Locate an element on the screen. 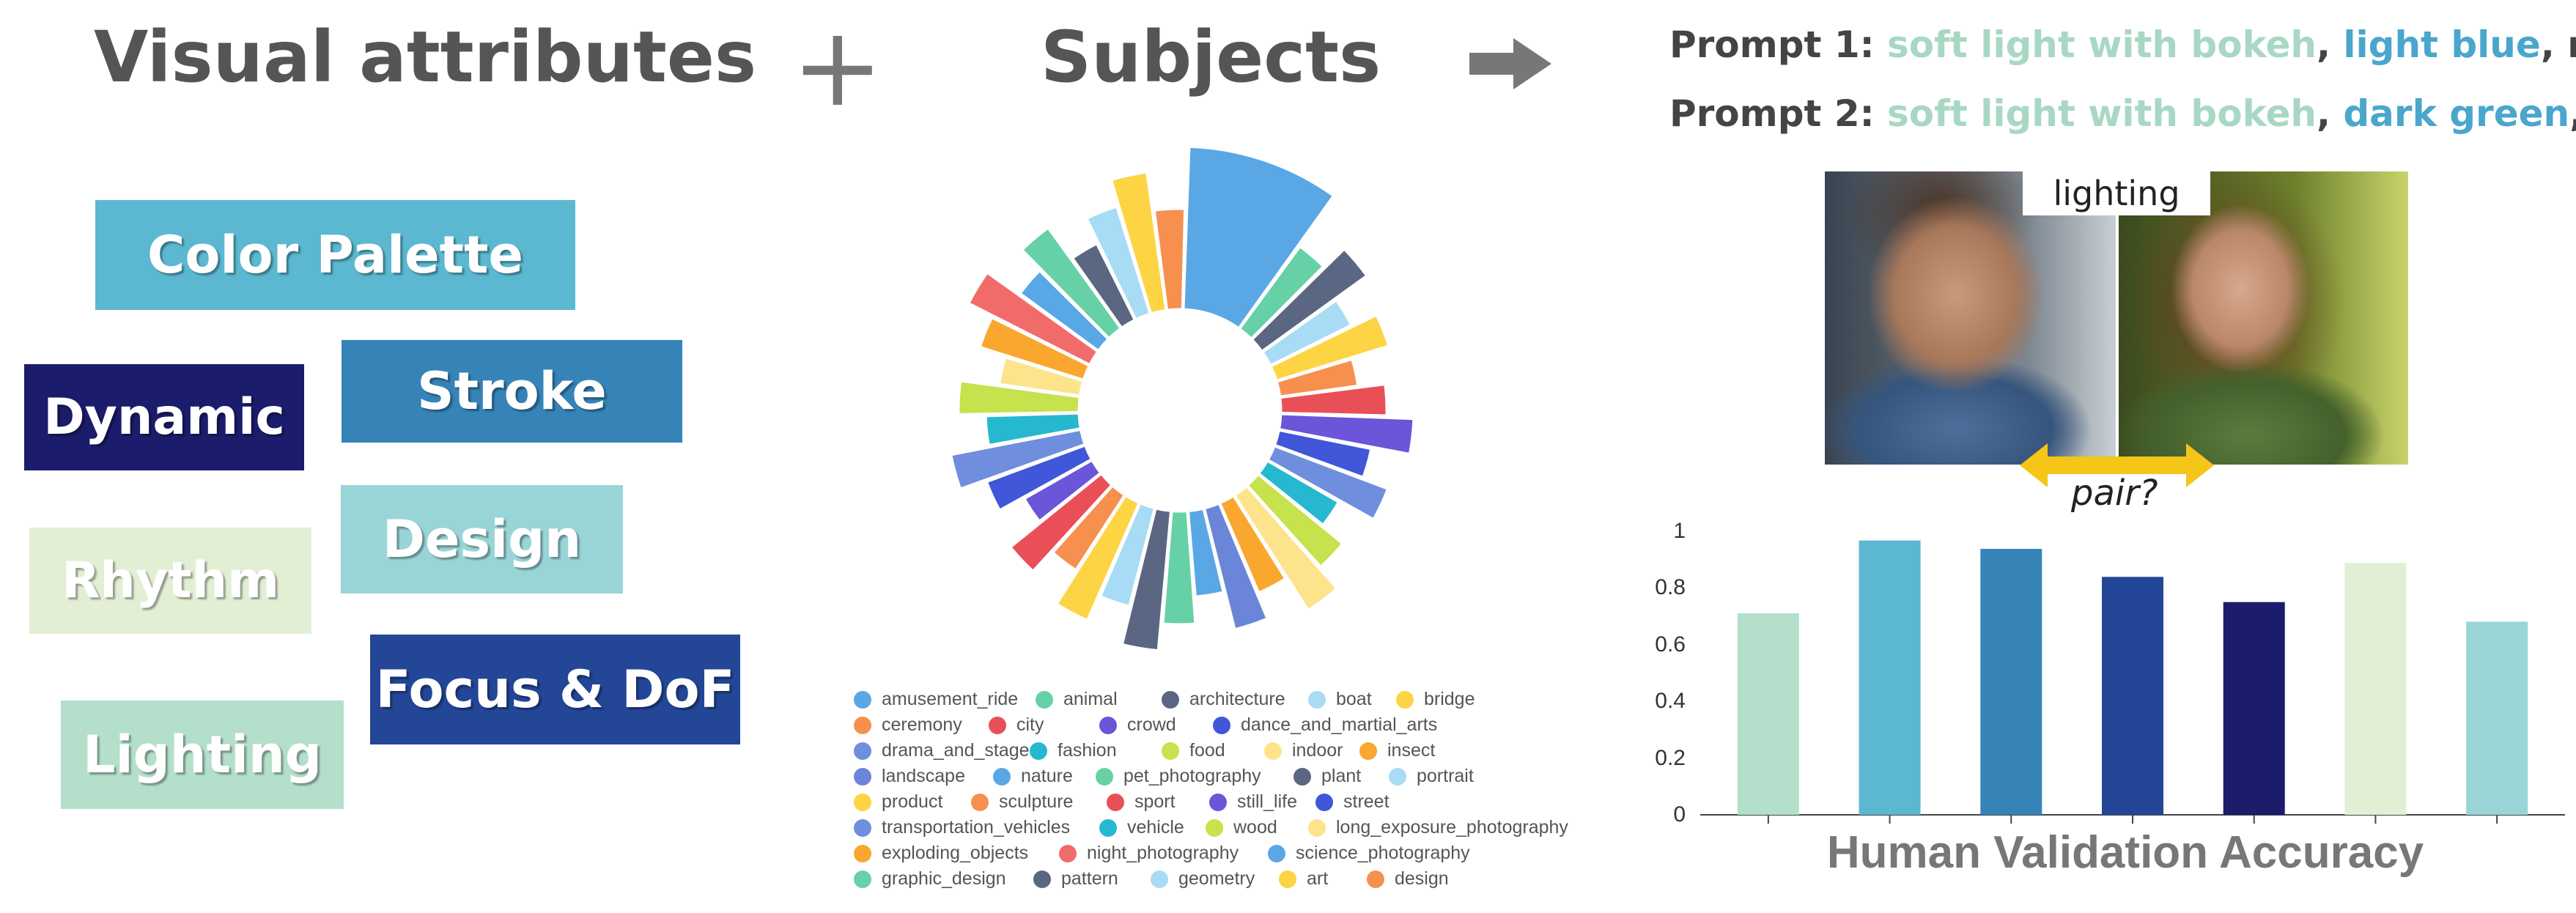  legend-item: drama_and_stage is located at coordinates (942, 750).